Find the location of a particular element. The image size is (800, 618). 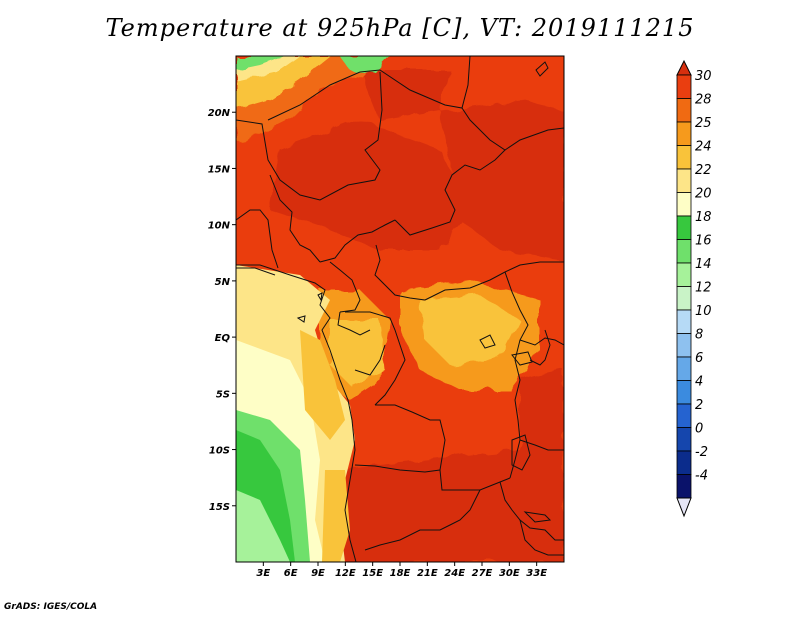

lon-tick-label: 30E is located at coordinates (509, 573).